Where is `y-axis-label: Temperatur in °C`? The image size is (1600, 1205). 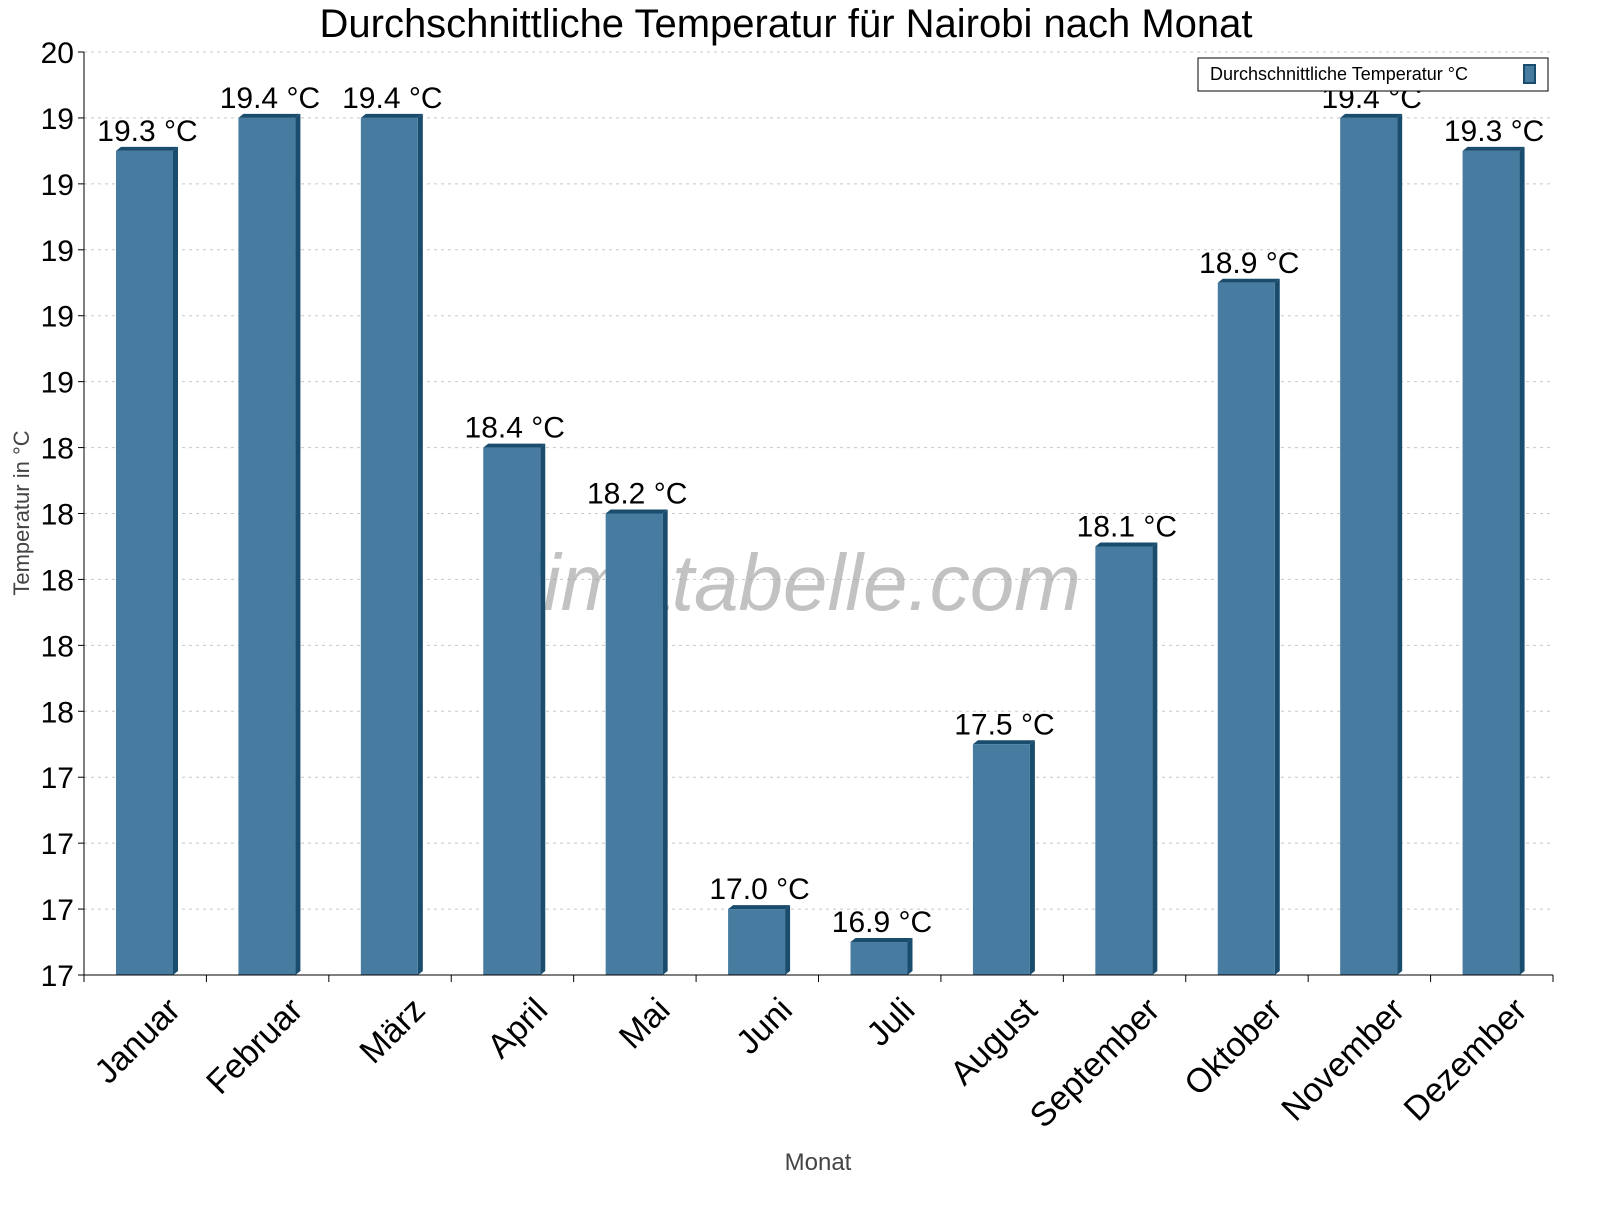 y-axis-label: Temperatur in °C is located at coordinates (21, 512).